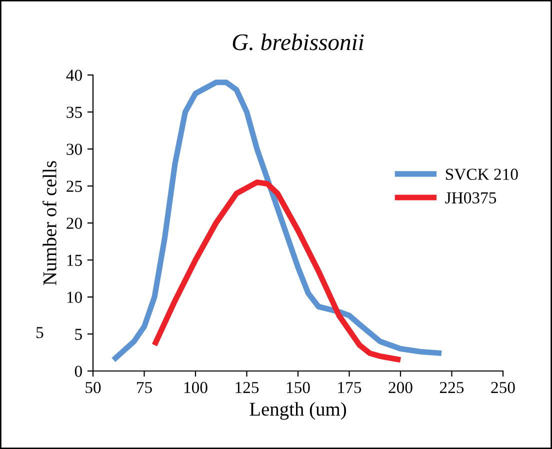 The height and width of the screenshot is (449, 552). What do you see at coordinates (74, 75) in the screenshot?
I see `y-tick-label: 40` at bounding box center [74, 75].